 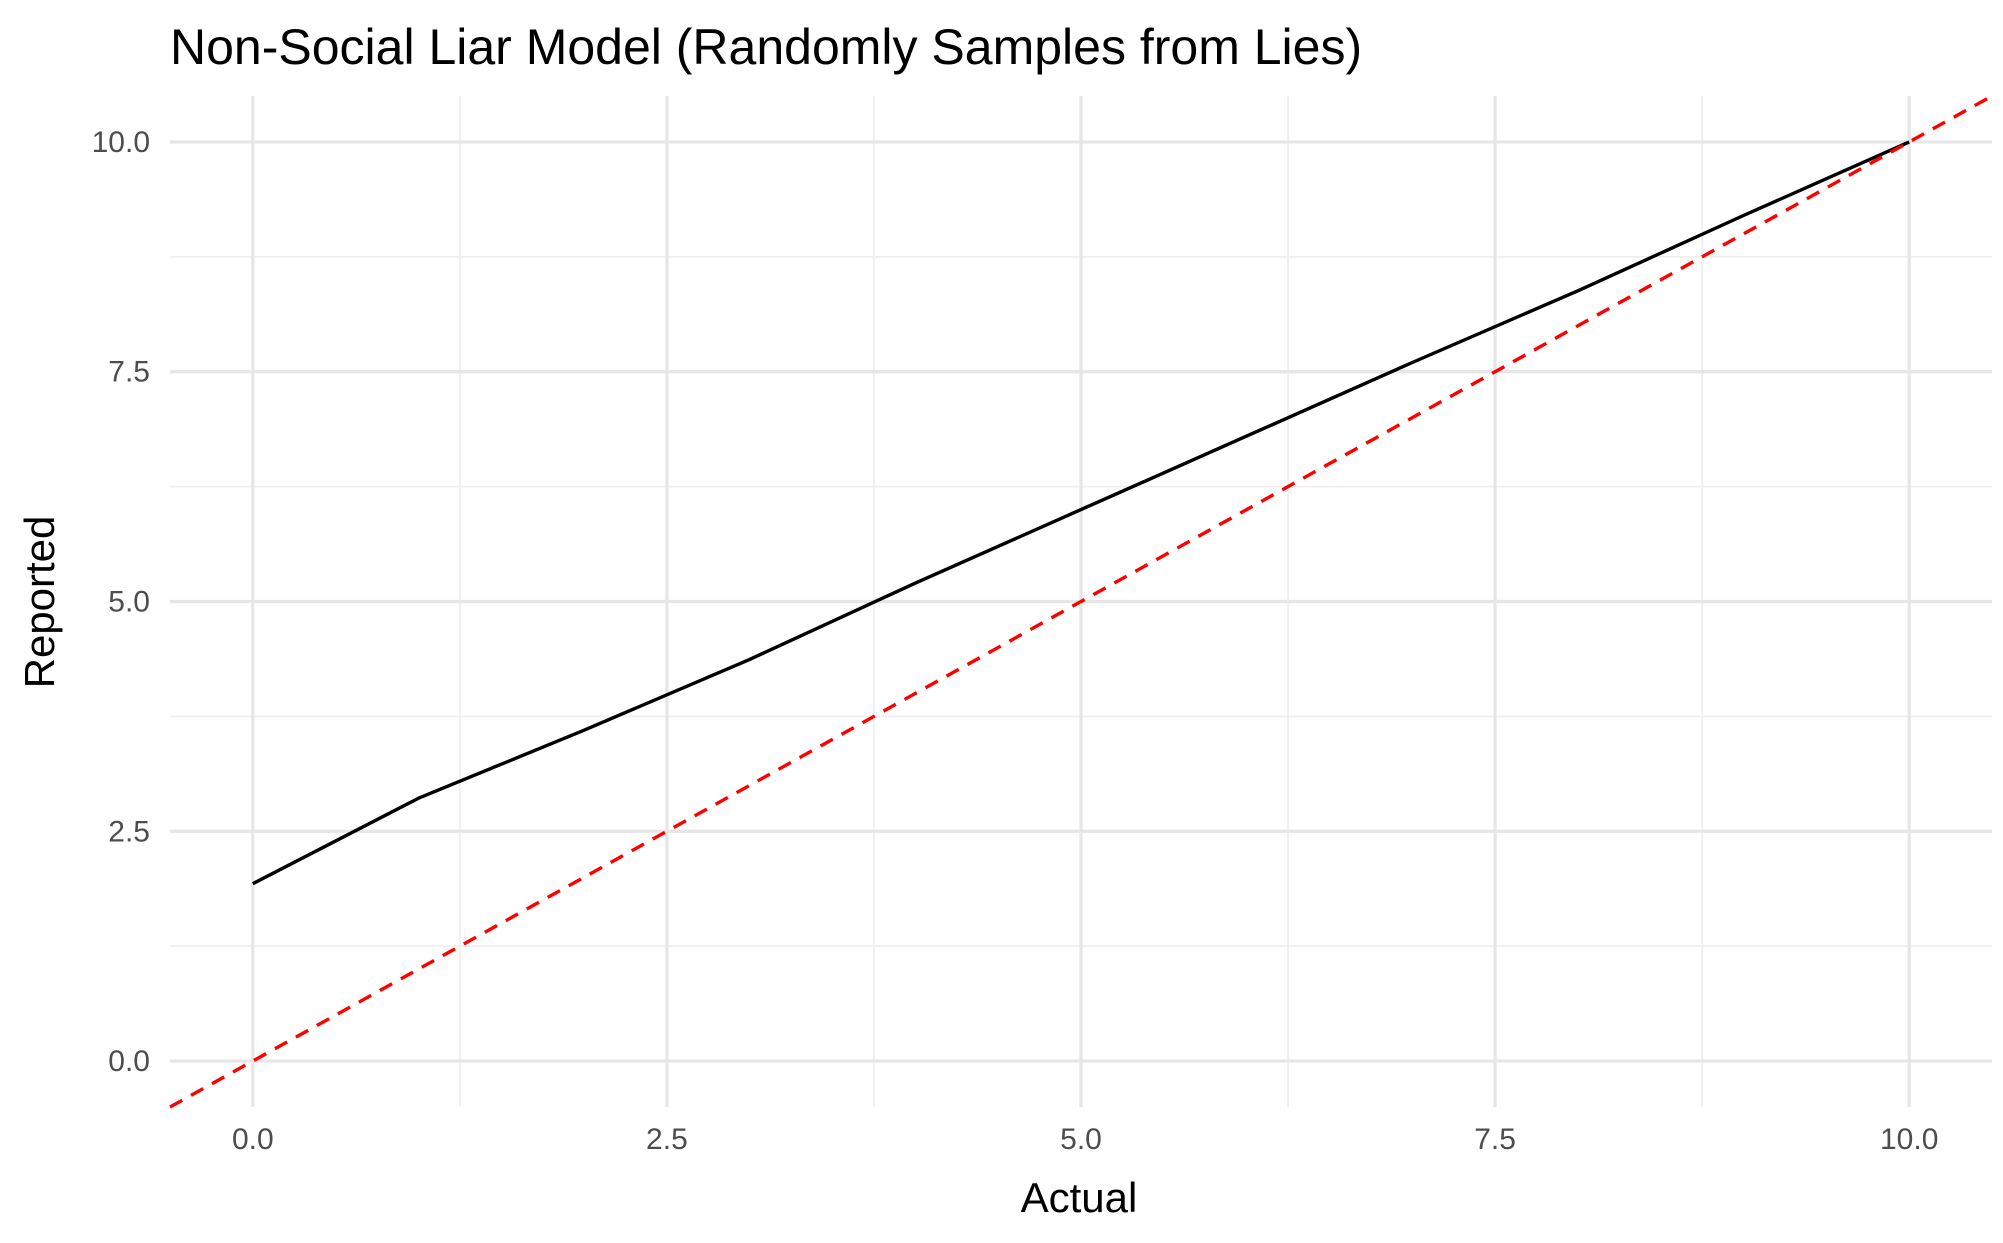 I want to click on y-axis-title: Reported, so click(x=39, y=602).